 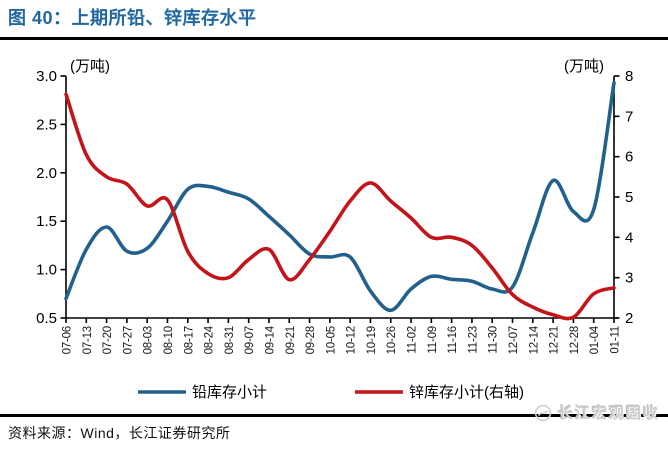 I want to click on right-axis-tick-label: 4, so click(x=629, y=237).